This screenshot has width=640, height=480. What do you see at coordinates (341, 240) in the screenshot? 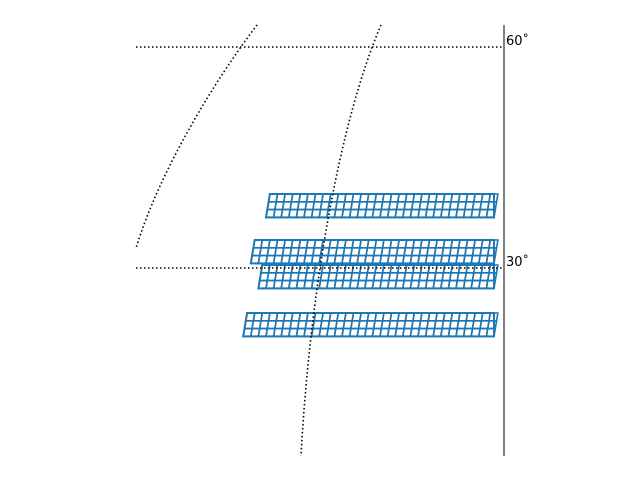
I see `meridian-line-right` at bounding box center [341, 240].